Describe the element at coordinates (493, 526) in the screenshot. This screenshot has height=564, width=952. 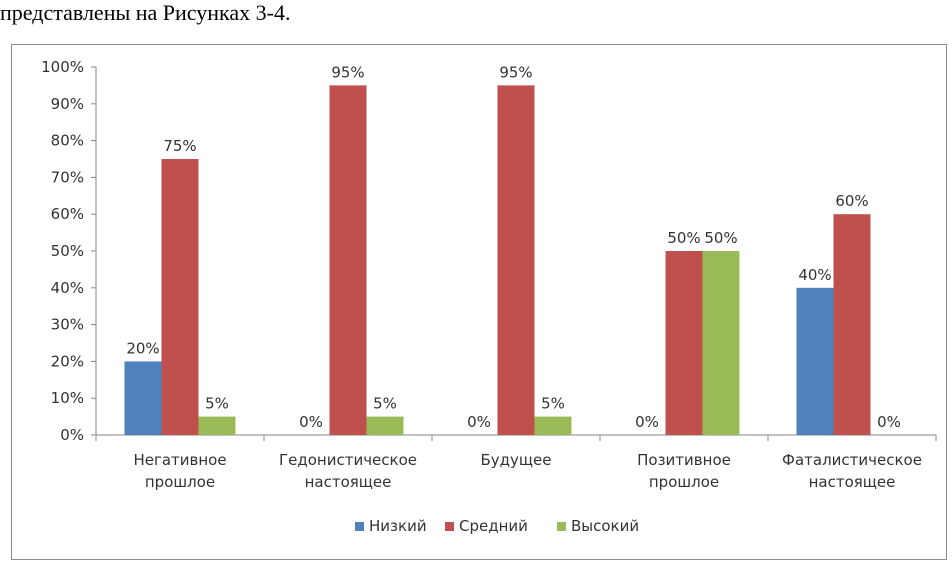
I see `legend-label: Средний` at that location.